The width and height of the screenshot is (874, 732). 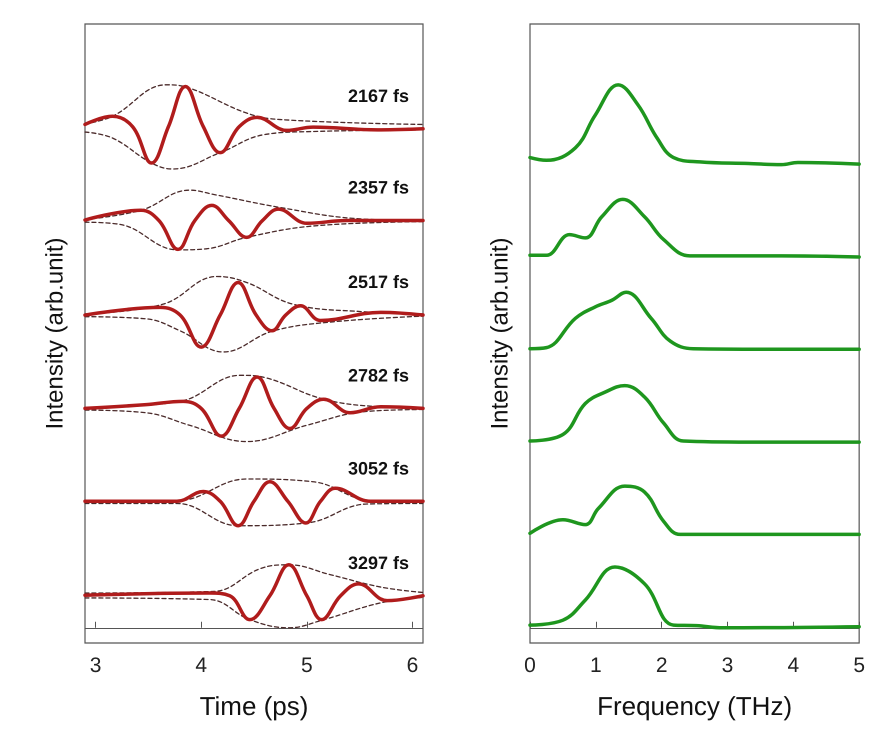 What do you see at coordinates (694, 706) in the screenshot?
I see `x-axis-title: Frequency (THz)` at bounding box center [694, 706].